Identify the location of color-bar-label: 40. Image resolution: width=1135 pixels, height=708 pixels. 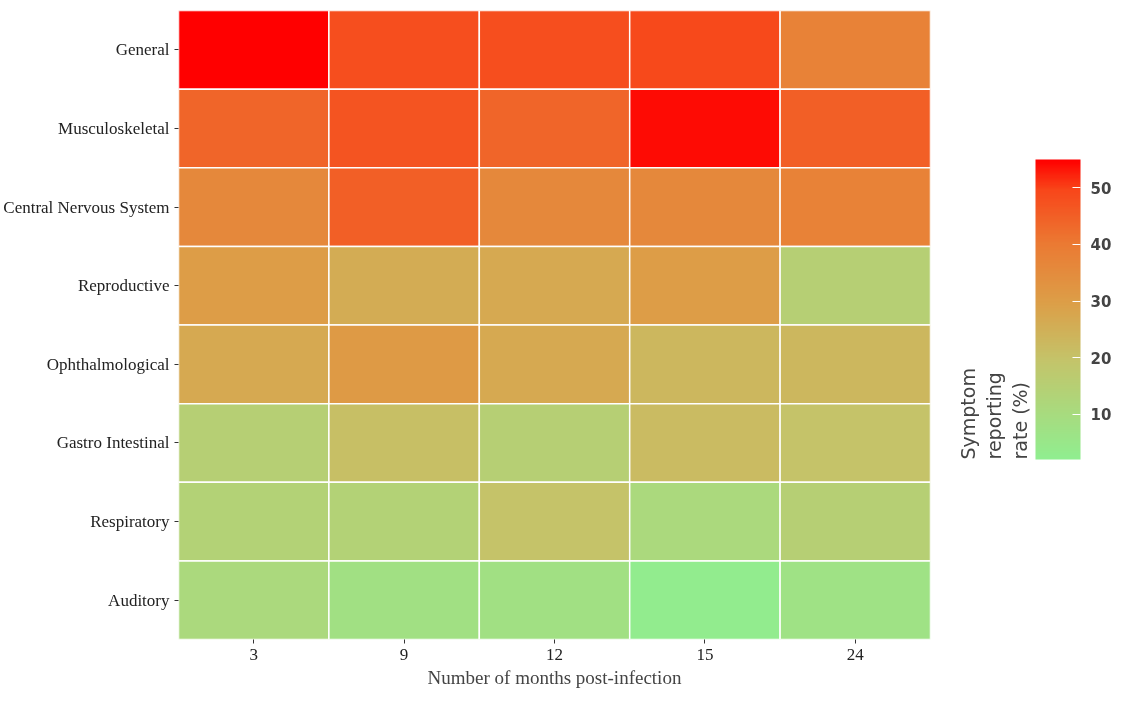
(1101, 245).